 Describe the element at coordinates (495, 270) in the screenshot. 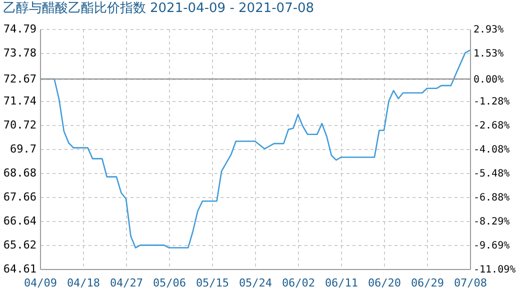

I see `y2-tick-label: -11.09%` at that location.